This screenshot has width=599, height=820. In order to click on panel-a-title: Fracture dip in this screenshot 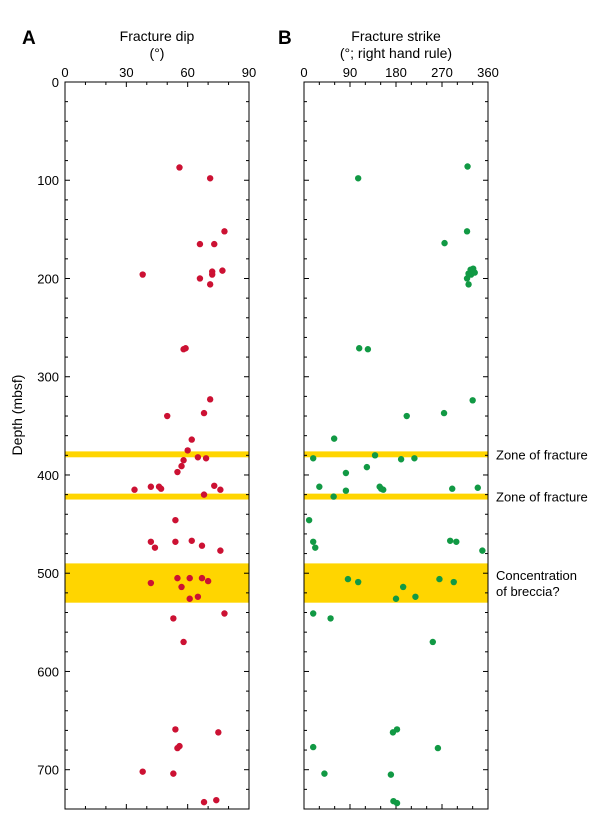, I will do `click(157, 36)`.